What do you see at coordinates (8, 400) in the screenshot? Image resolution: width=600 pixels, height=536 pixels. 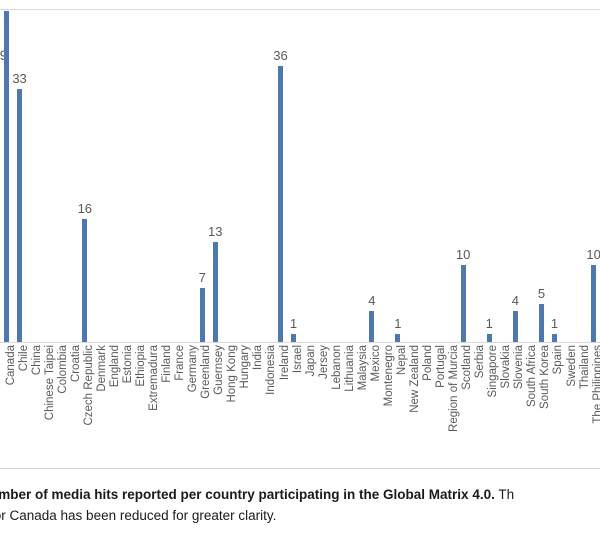 I see `x-axis-label-slot: Canada` at bounding box center [8, 400].